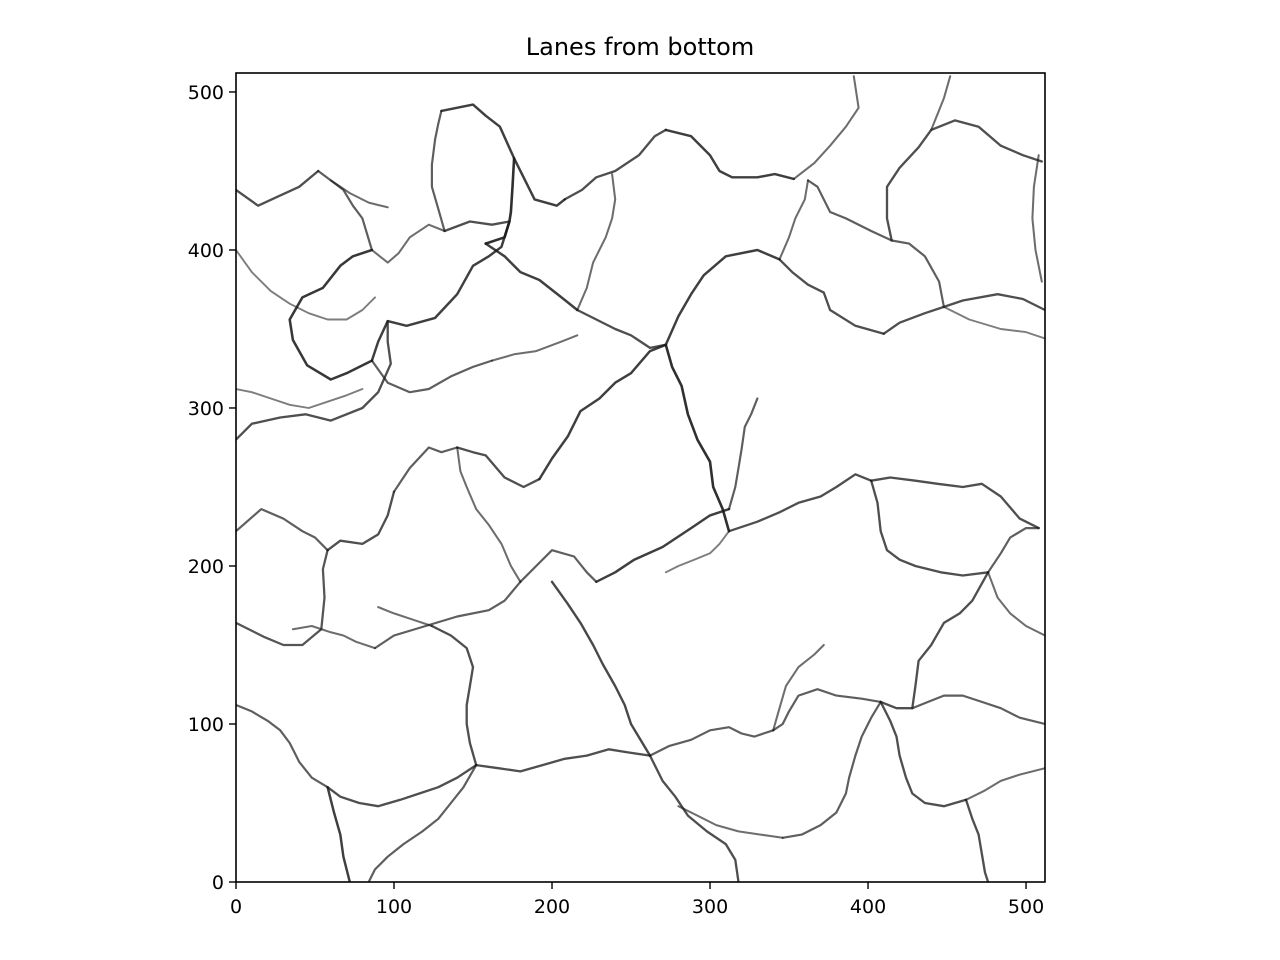  Describe the element at coordinates (868, 907) in the screenshot. I see `x-tick-label-400: 400` at that location.